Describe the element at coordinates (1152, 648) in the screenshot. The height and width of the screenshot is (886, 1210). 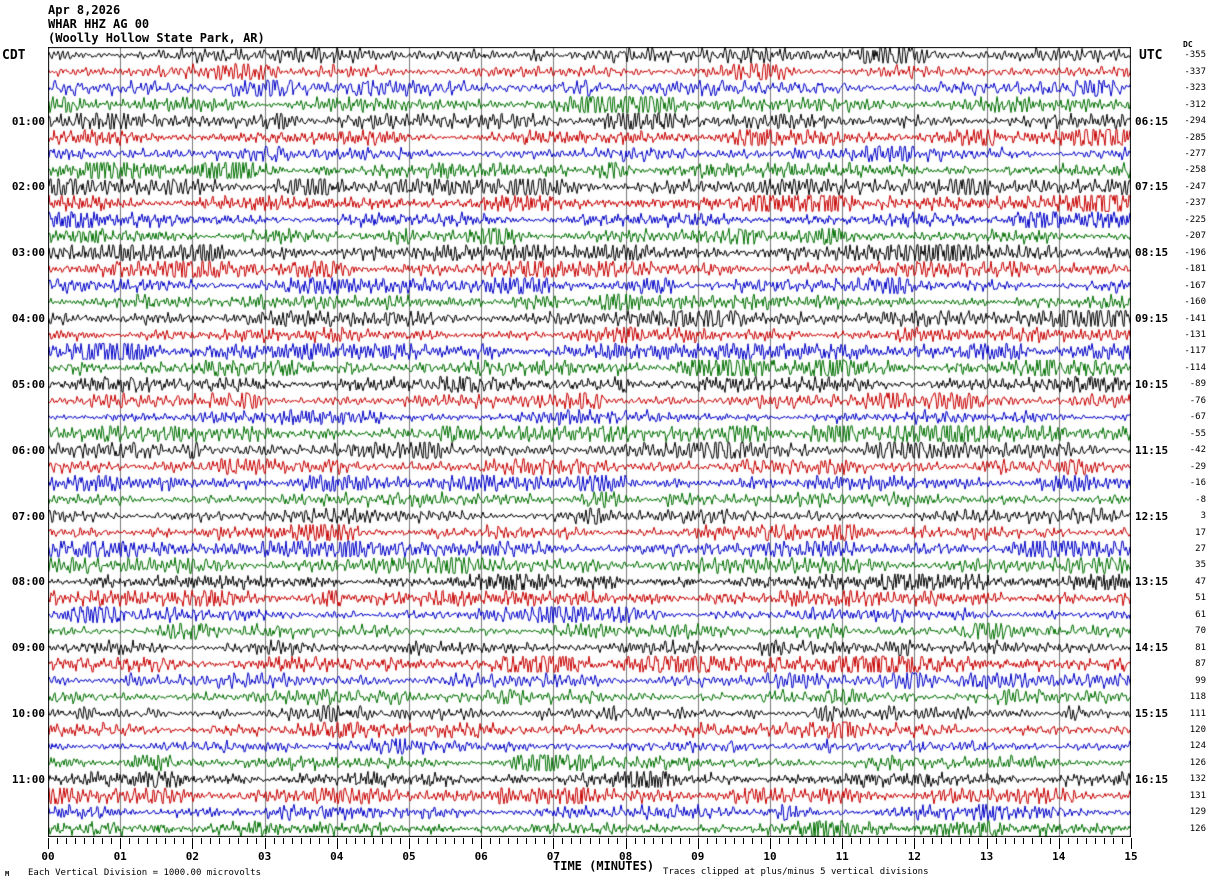
I see `hour-label-utc: 14:15` at that location.